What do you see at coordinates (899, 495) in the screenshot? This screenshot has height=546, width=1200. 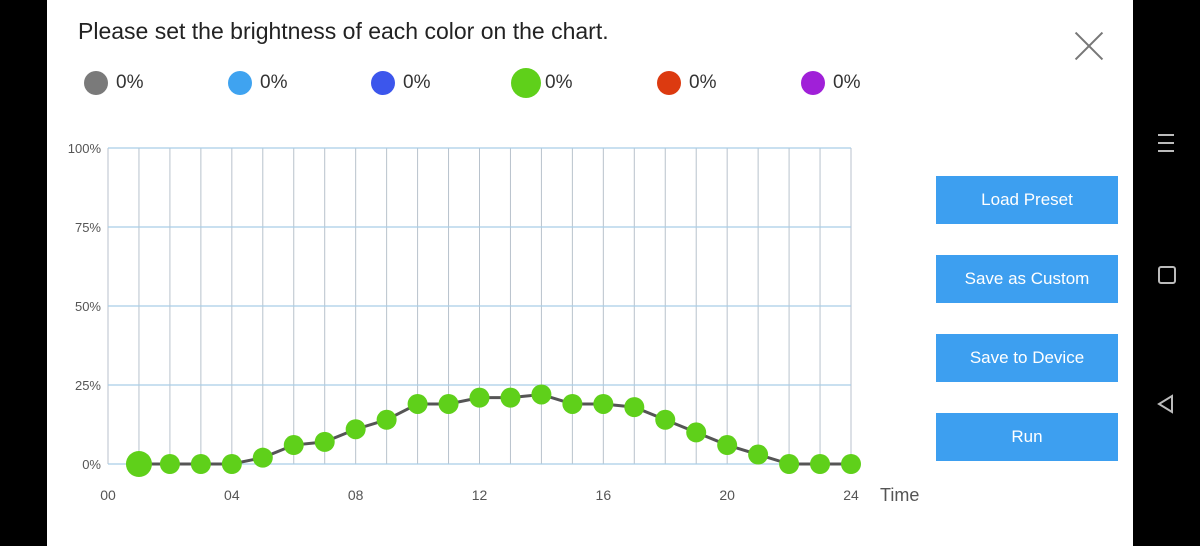 I see `x-axis-label: Time` at bounding box center [899, 495].